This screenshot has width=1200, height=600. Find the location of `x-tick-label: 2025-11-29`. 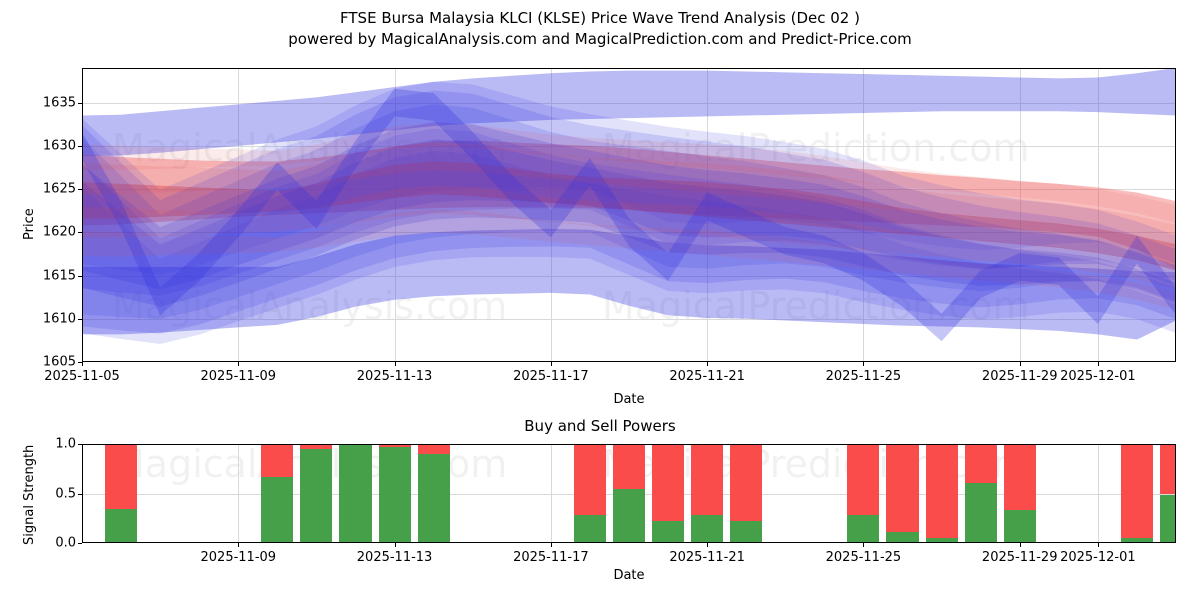

x-tick-label: 2025-11-29 is located at coordinates (1019, 376).